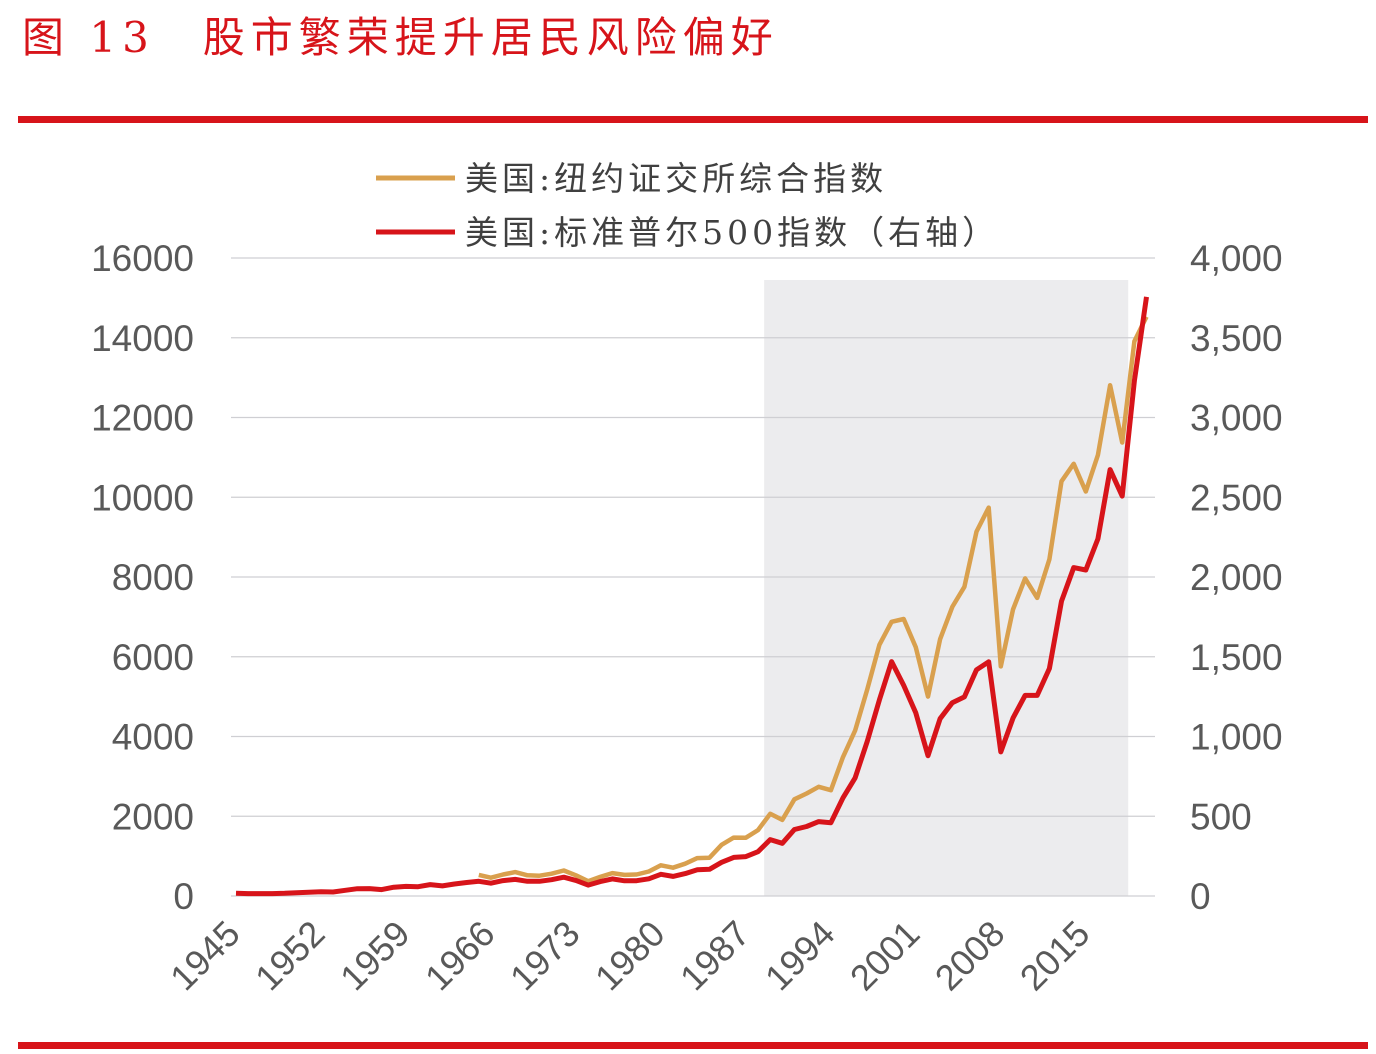 The height and width of the screenshot is (1054, 1376). Describe the element at coordinates (630, 956) in the screenshot. I see `x-tick-label: 1980` at that location.